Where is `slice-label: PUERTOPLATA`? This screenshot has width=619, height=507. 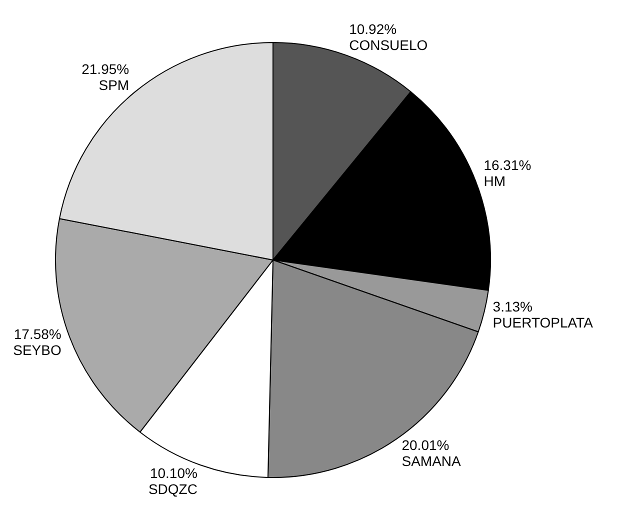
slice-label: PUERTOPLATA is located at coordinates (543, 322).